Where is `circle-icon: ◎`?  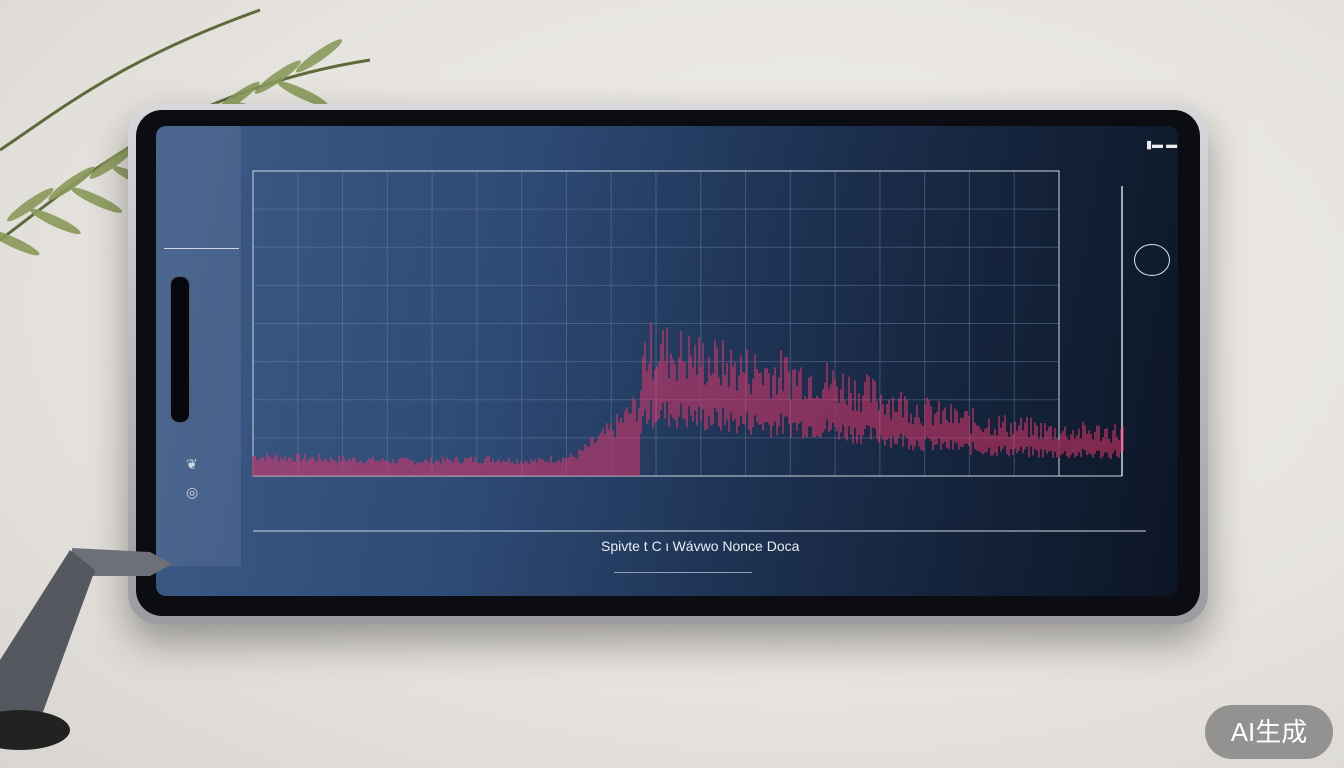 circle-icon: ◎ is located at coordinates (192, 492).